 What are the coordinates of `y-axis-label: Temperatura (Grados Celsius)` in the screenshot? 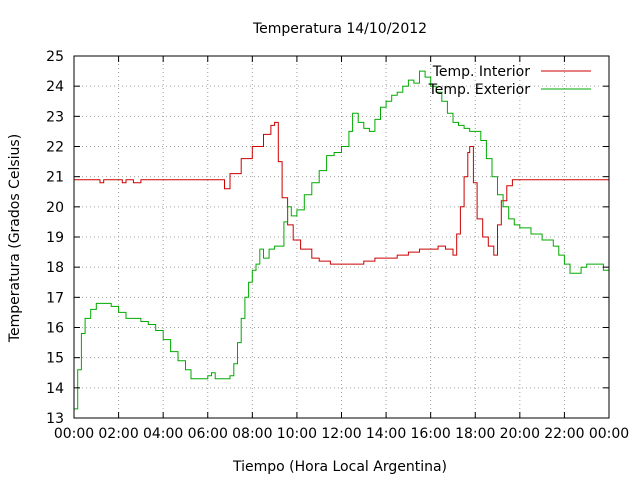 It's located at (15, 238).